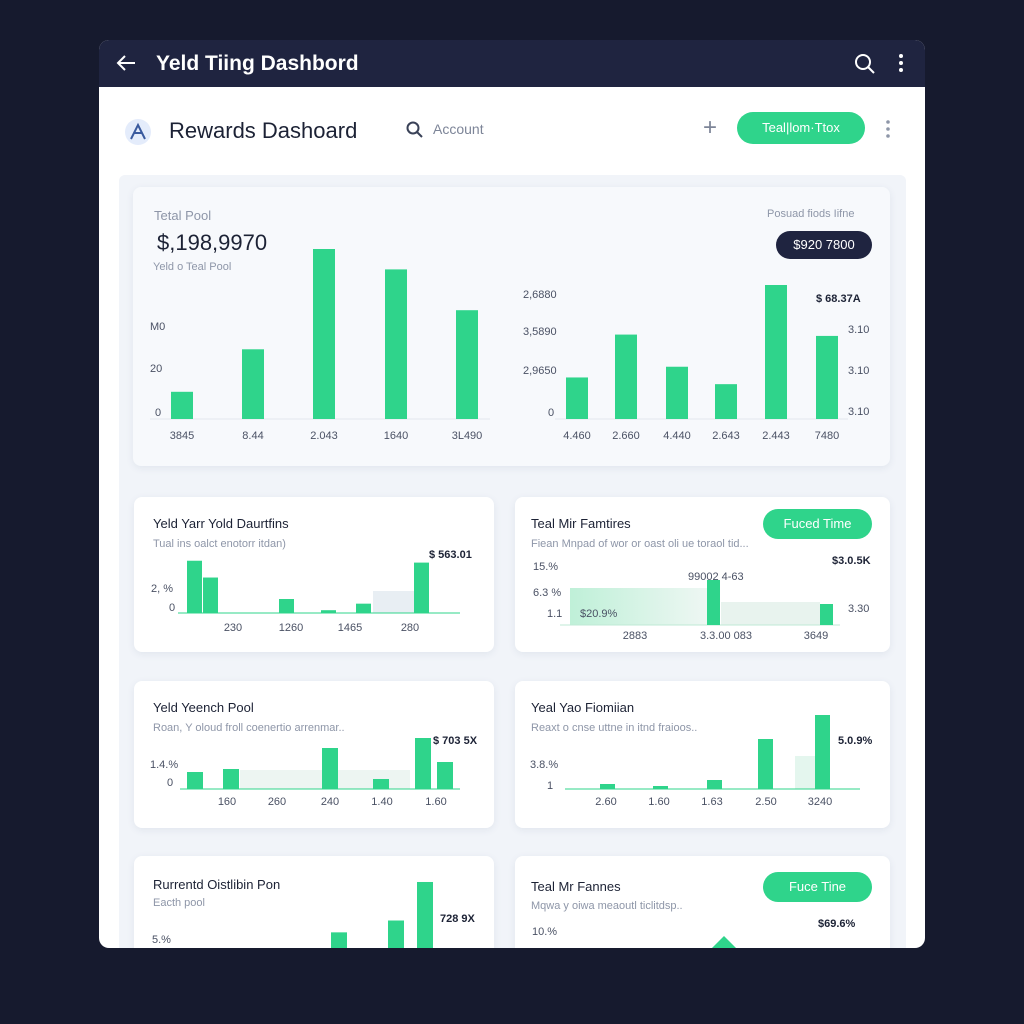 The image size is (1024, 1024). Describe the element at coordinates (817, 524) in the screenshot. I see `card-button: Fuced Time` at that location.